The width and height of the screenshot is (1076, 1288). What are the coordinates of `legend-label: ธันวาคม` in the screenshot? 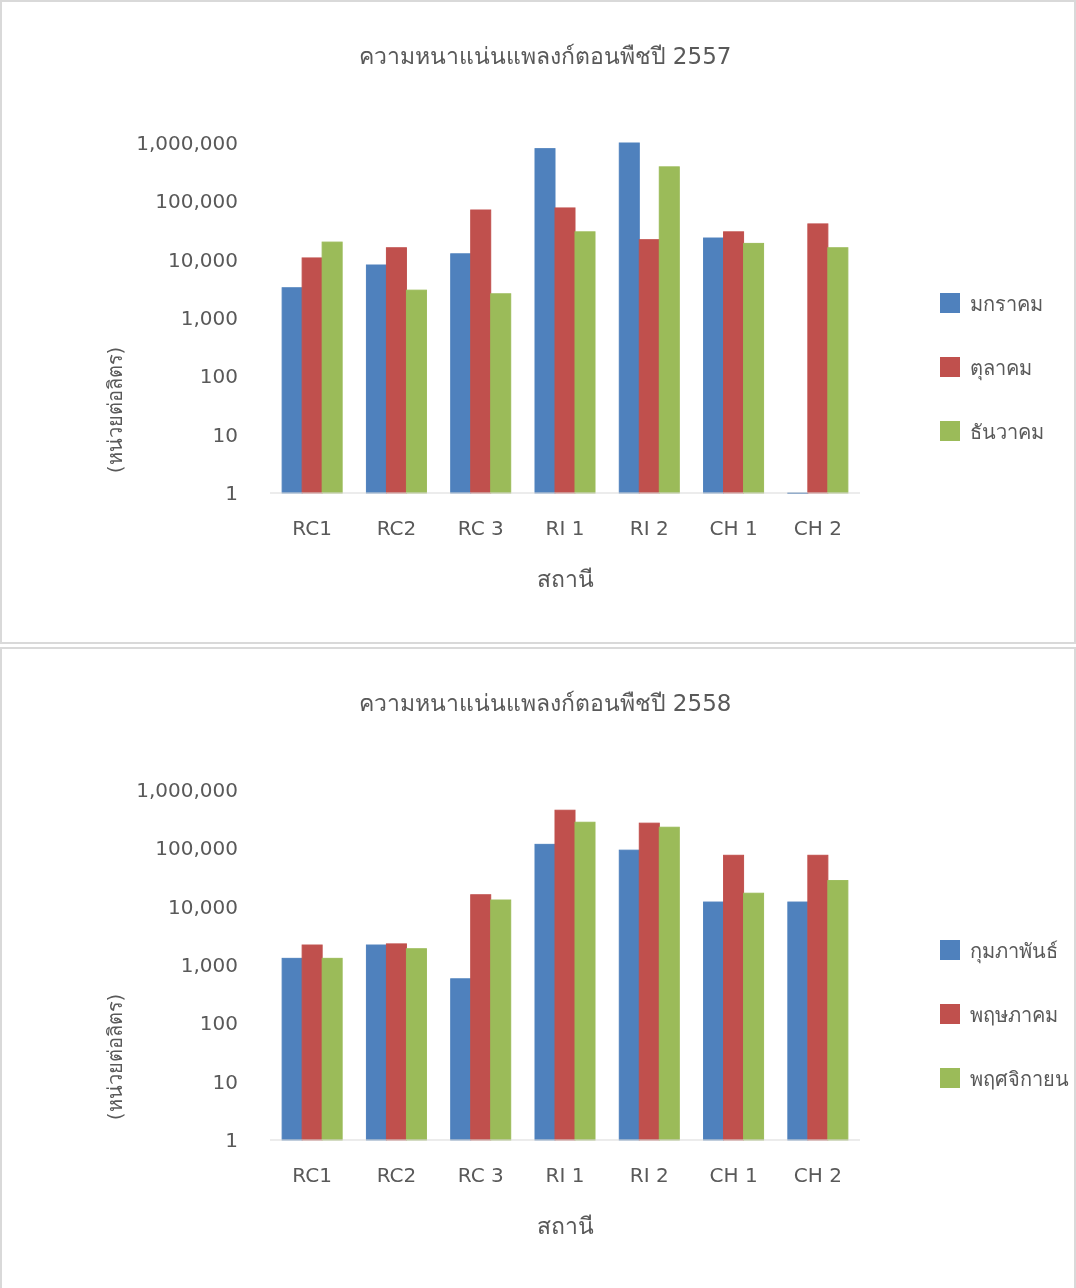 It's located at (1007, 432).